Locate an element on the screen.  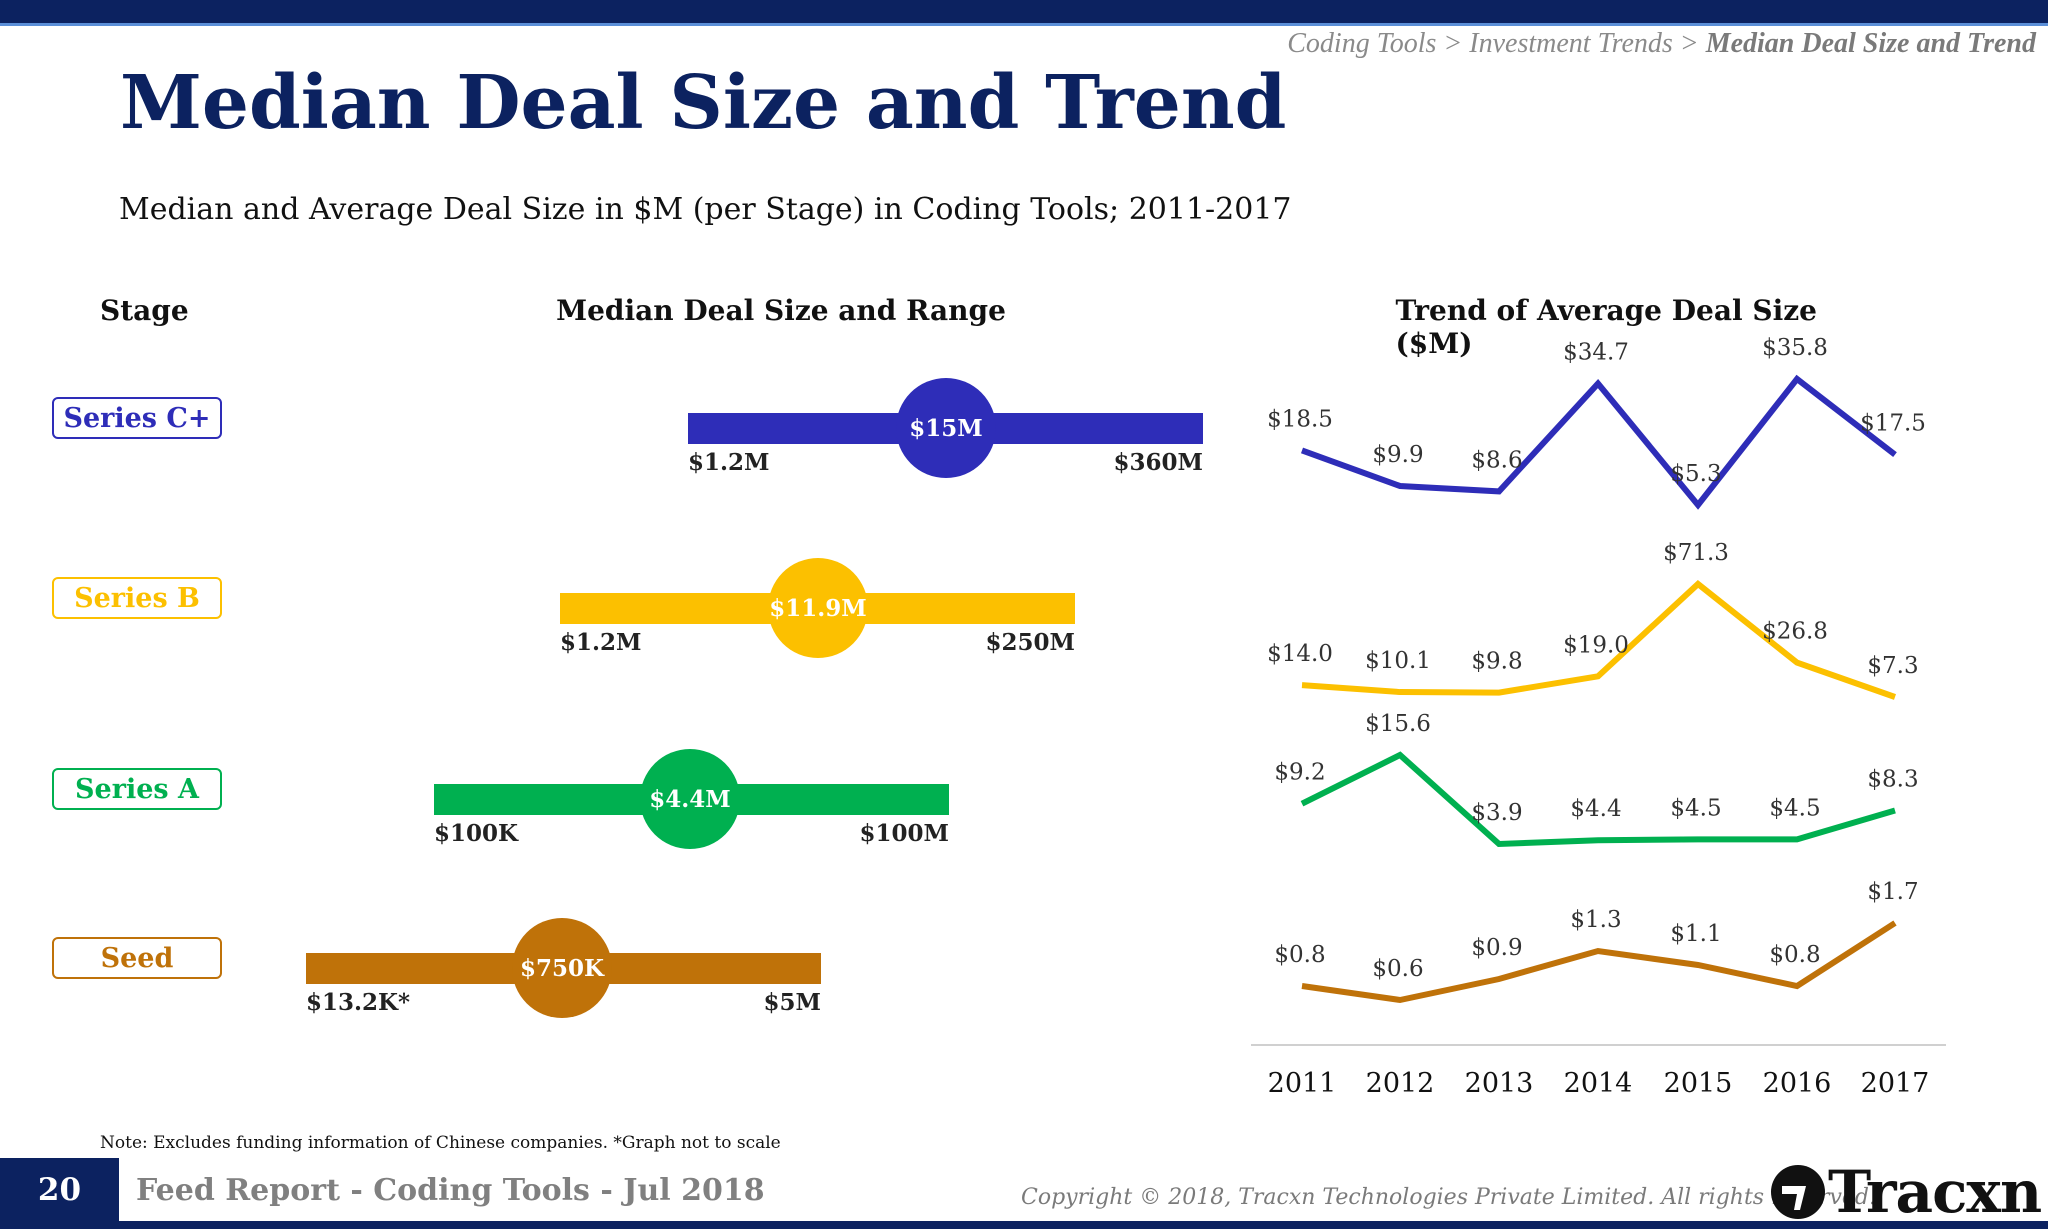
x-tick-label: 2011 is located at coordinates (1302, 1083).